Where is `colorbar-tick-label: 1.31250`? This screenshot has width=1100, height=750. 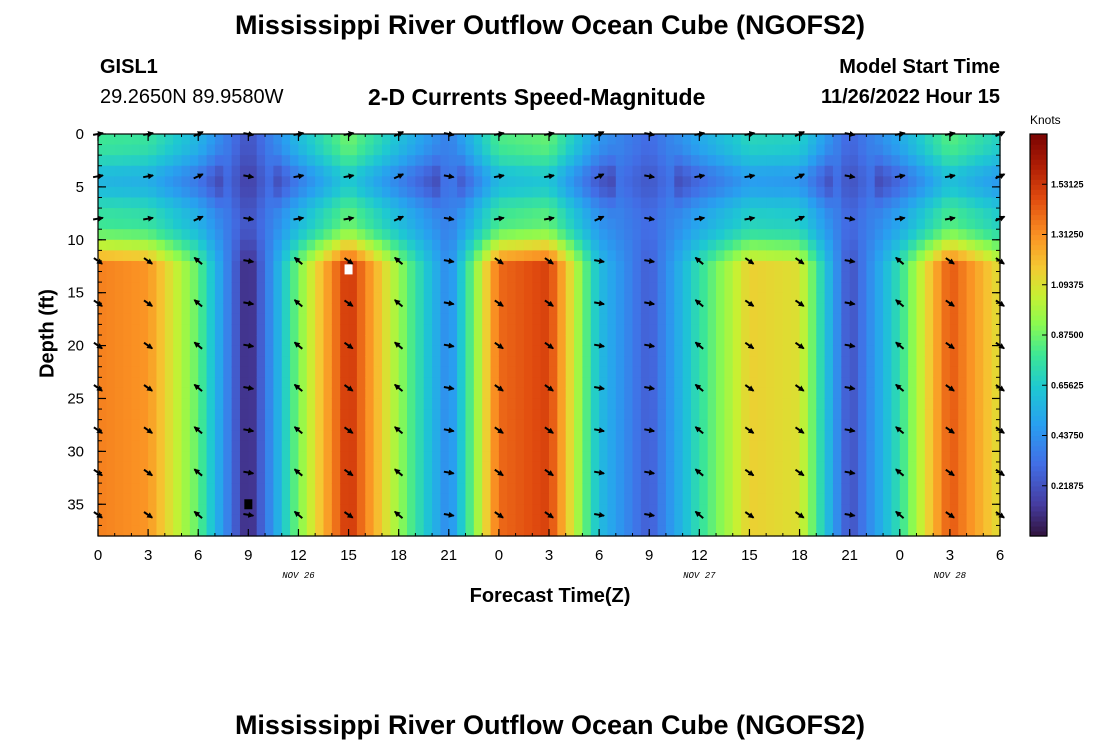
colorbar-tick-label: 1.31250 is located at coordinates (1067, 235).